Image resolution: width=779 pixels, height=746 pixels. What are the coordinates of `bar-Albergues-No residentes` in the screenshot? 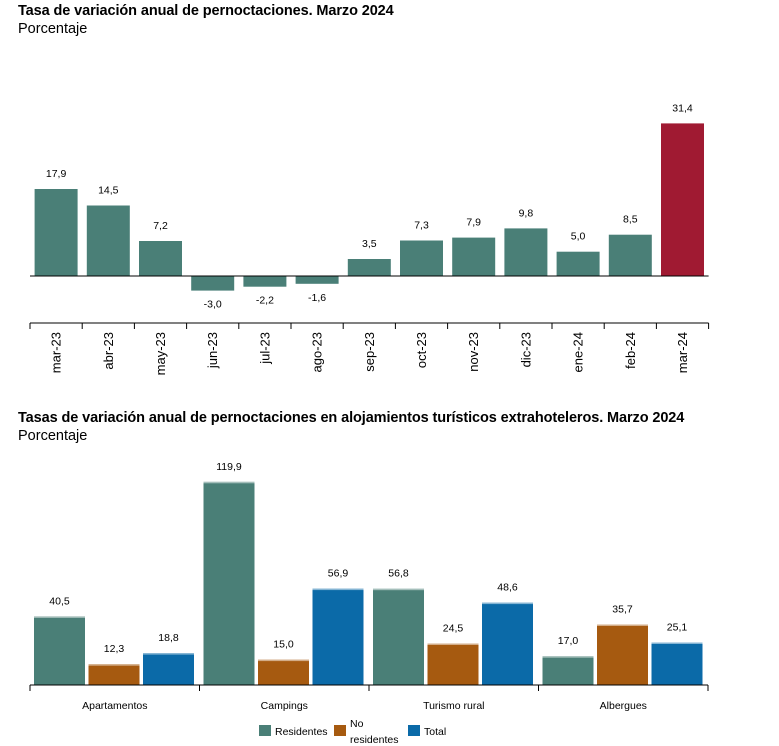 It's located at (622, 654).